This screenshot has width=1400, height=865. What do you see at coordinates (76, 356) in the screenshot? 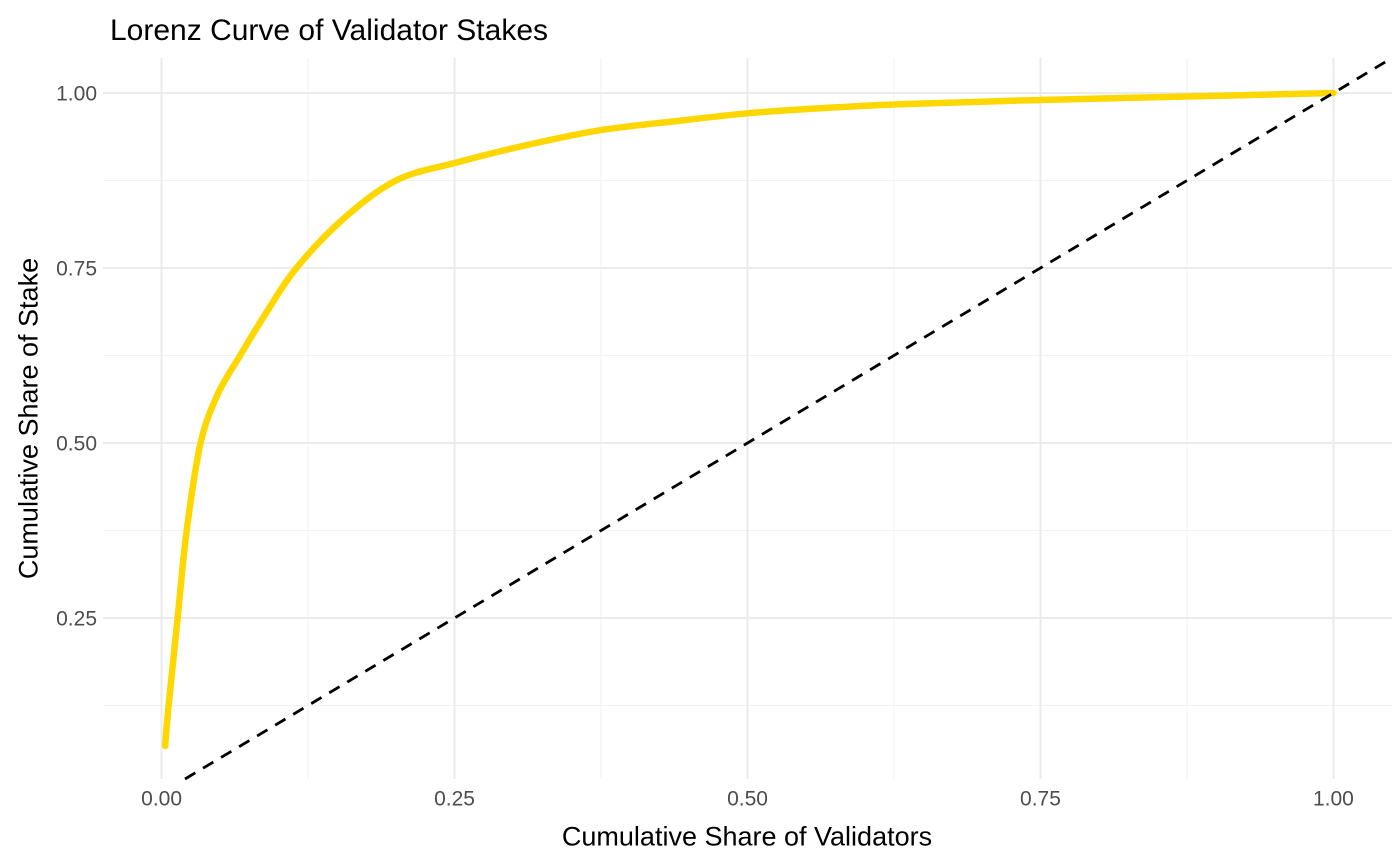
I see `y-axis-tick-labels: 0.25 0.50 0.75 1.00` at bounding box center [76, 356].